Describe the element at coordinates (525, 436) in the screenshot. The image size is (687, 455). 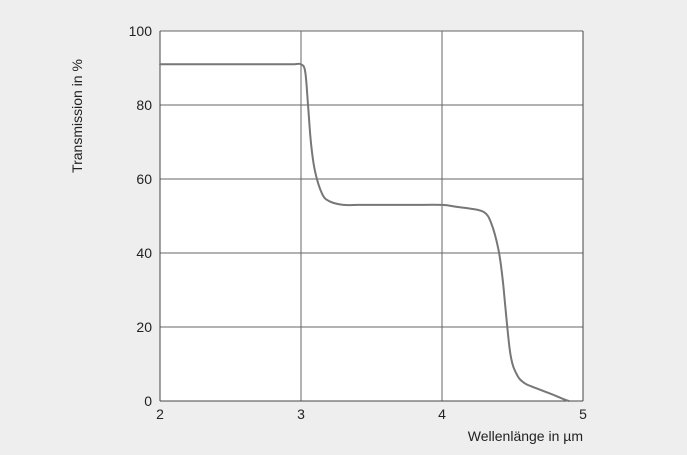
I see `x-axis-title: Wellenlänge in µm` at that location.